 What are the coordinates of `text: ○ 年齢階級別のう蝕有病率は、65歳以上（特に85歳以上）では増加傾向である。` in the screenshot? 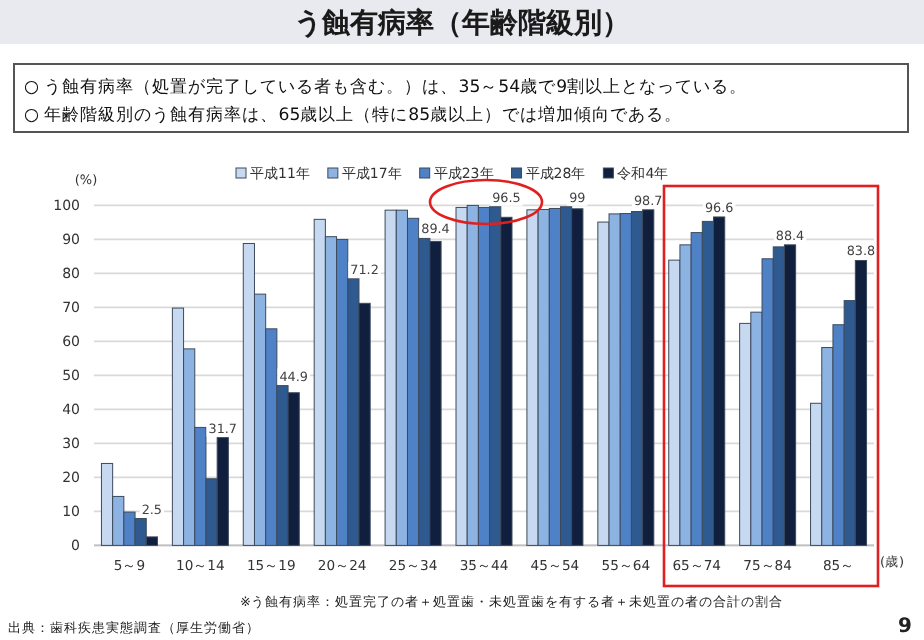 It's located at (353, 115).